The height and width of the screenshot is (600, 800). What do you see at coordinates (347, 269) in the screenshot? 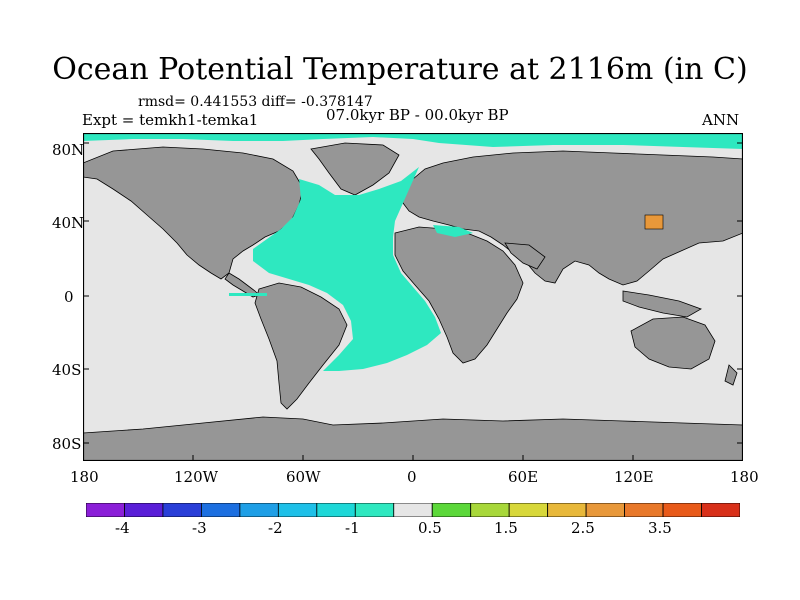
I see `anomaly-atlantic` at bounding box center [347, 269].